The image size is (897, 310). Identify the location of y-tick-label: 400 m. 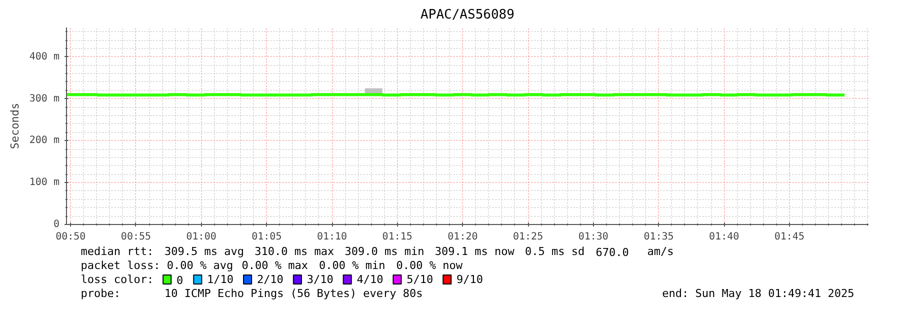
(44, 56).